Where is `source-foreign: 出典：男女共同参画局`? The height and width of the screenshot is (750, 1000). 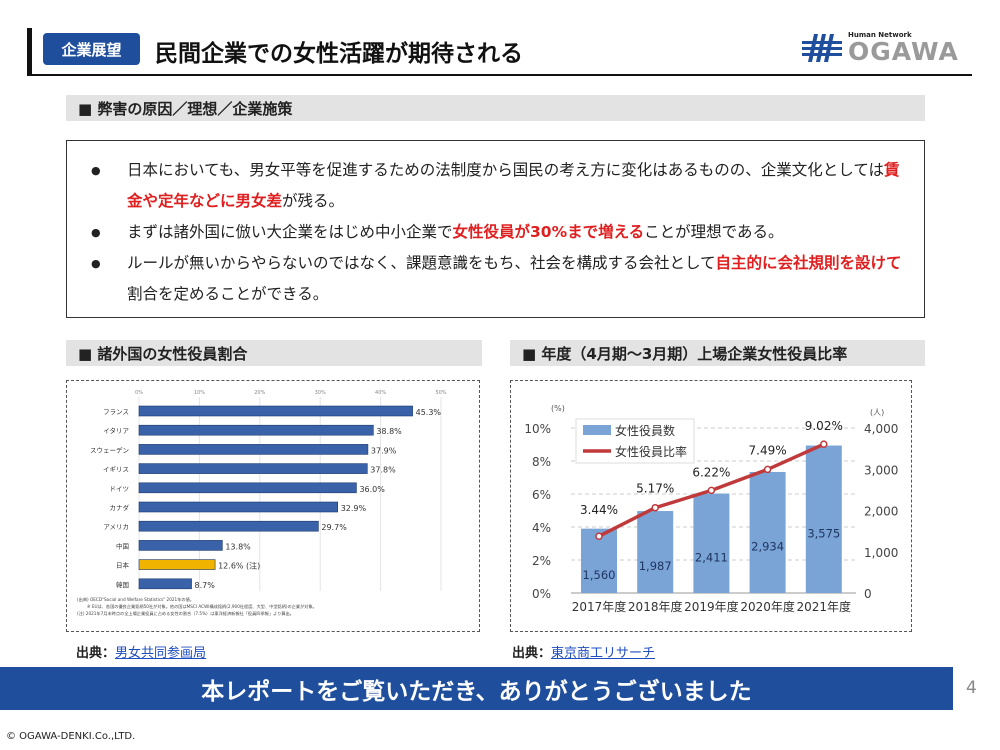
source-foreign: 出典：男女共同参画局 is located at coordinates (141, 651).